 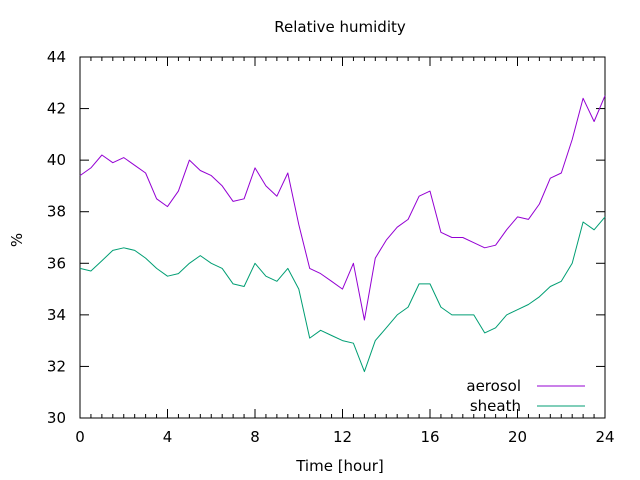 I want to click on y-tick-label: 32, so click(x=56, y=366).